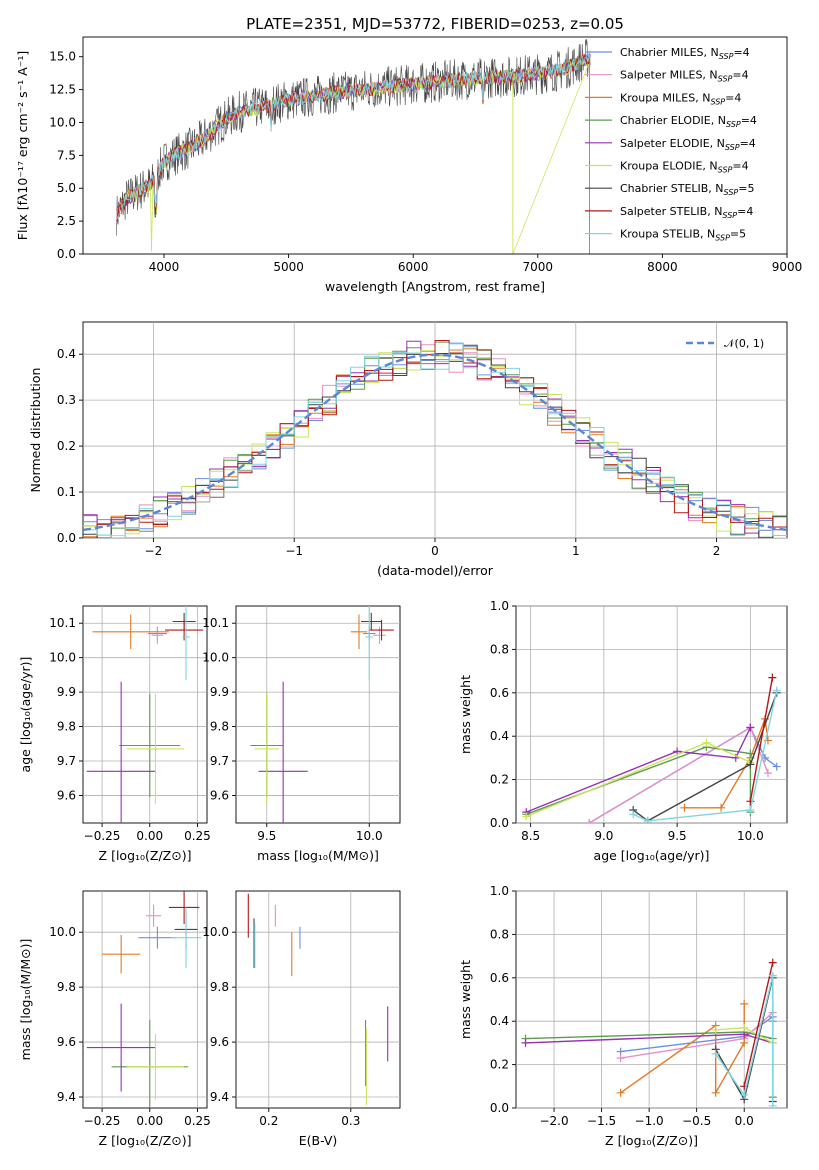 This screenshot has width=819, height=1170. What do you see at coordinates (215, 623) in the screenshot?
I see `age-vs-mass-ytick-label: 10.1` at bounding box center [215, 623].